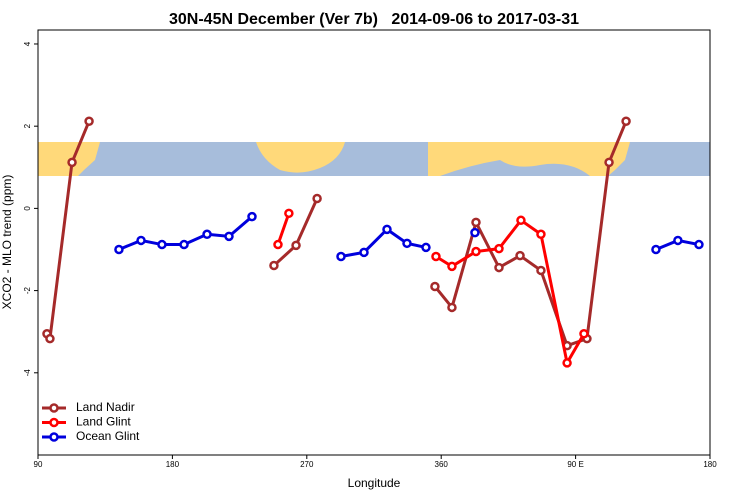 This screenshot has width=750, height=500. I want to click on x-tick-label: 90, so click(38, 464).